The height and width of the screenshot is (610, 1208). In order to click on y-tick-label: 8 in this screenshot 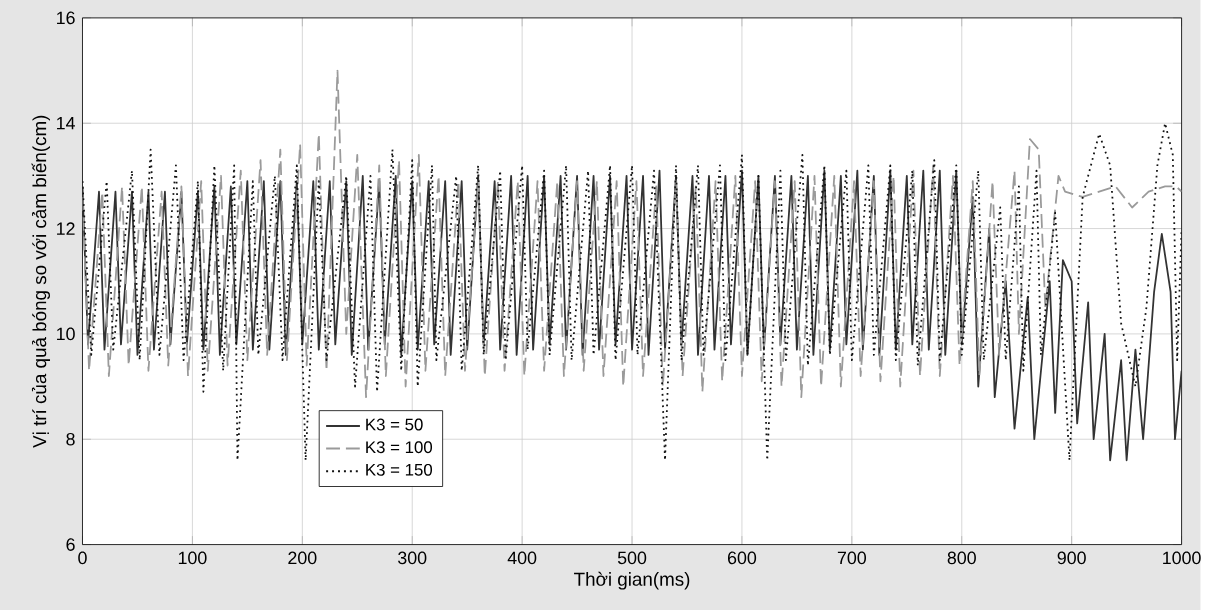, I will do `click(70, 439)`.